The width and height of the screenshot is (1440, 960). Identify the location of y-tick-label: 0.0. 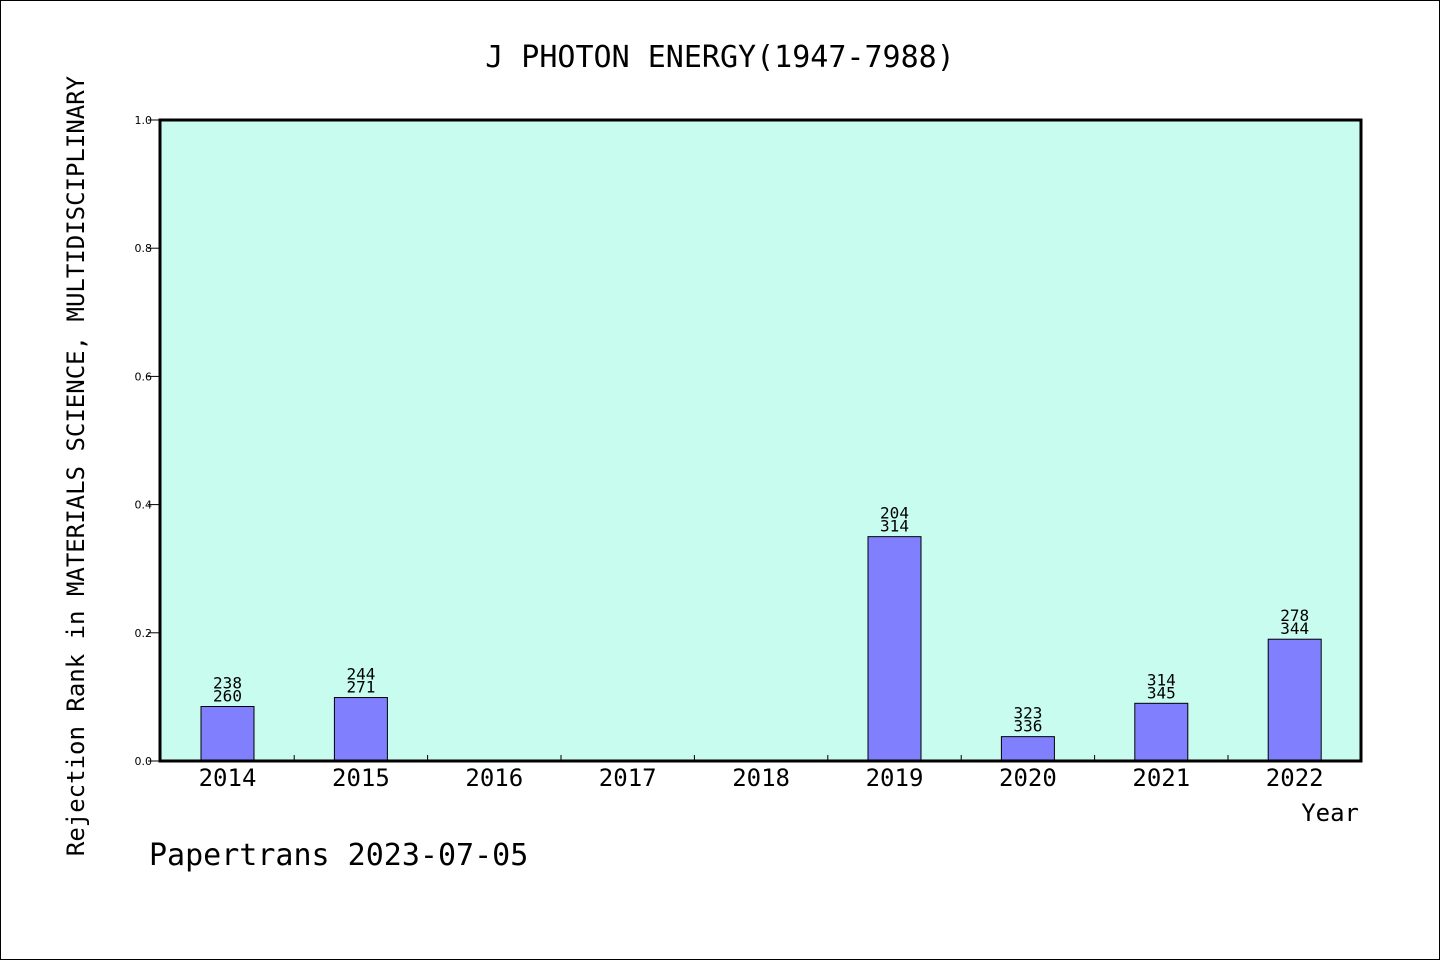
(144, 761).